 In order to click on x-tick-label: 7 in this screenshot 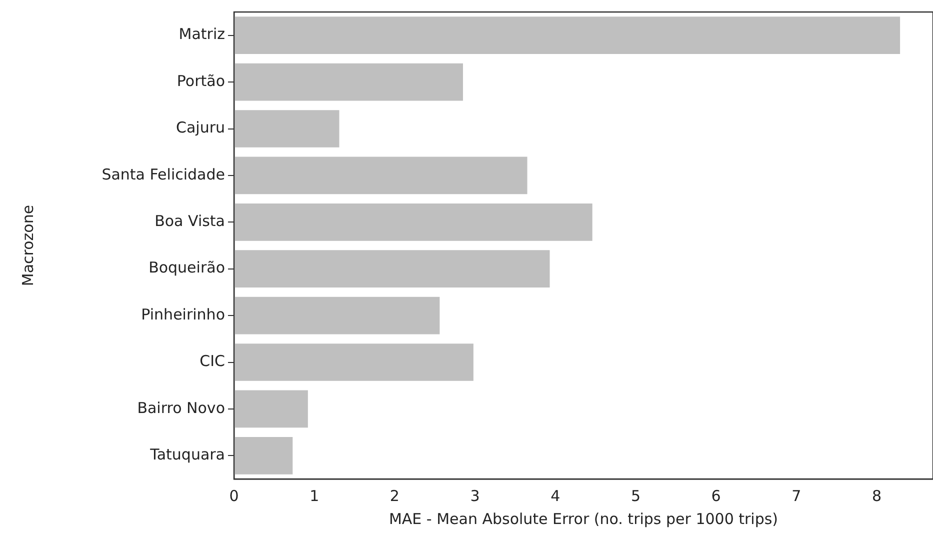, I will do `click(797, 495)`.